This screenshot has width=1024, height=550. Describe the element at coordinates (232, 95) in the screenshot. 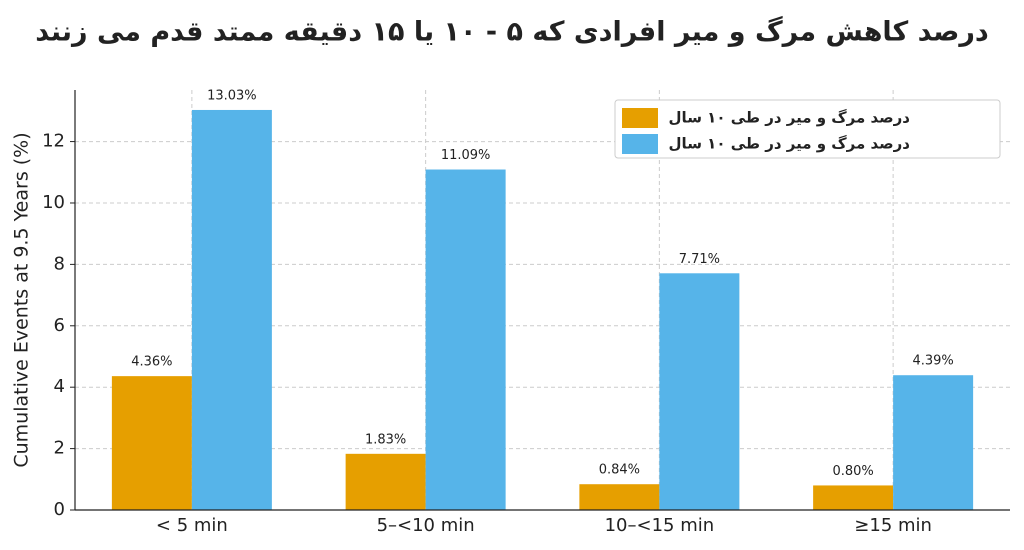

I see `value-label: 13.03%` at that location.